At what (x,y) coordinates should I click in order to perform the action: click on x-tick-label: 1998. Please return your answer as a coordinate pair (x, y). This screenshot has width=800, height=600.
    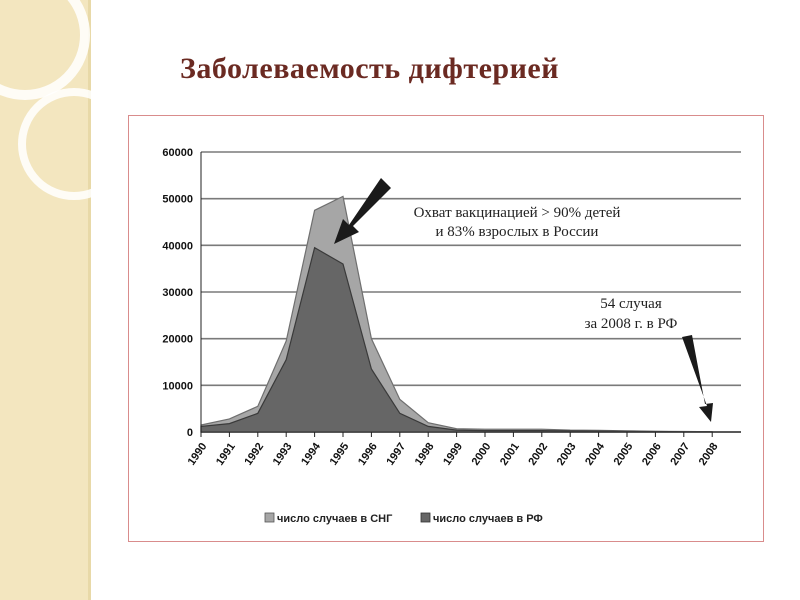
    Looking at the image, I should click on (425, 454).